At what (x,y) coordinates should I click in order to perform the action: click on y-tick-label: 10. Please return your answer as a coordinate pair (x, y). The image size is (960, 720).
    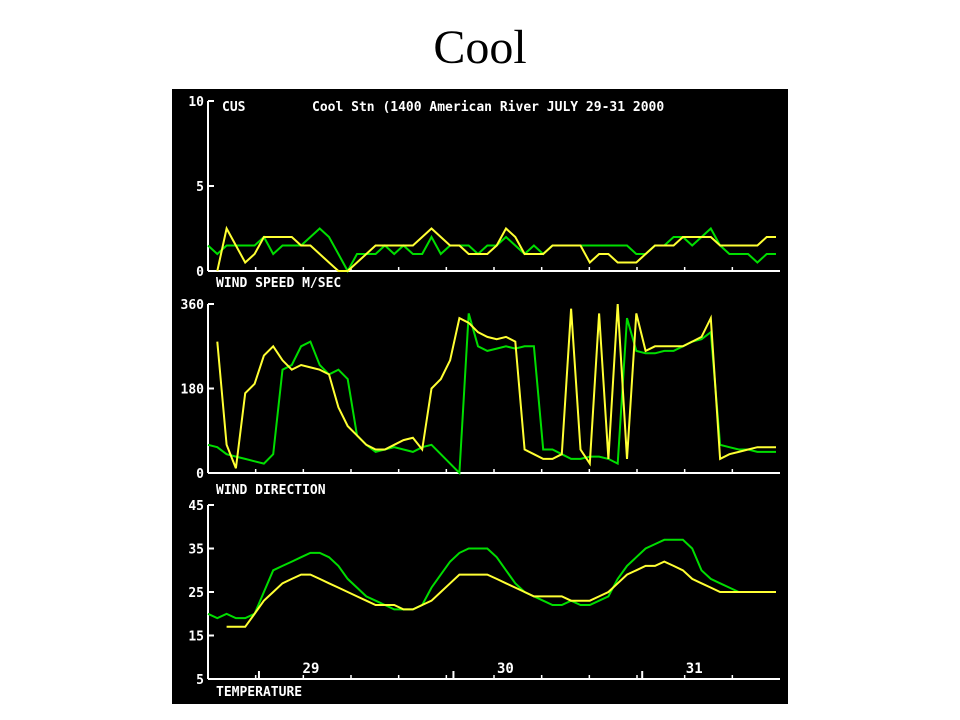
    Looking at the image, I should click on (196, 102).